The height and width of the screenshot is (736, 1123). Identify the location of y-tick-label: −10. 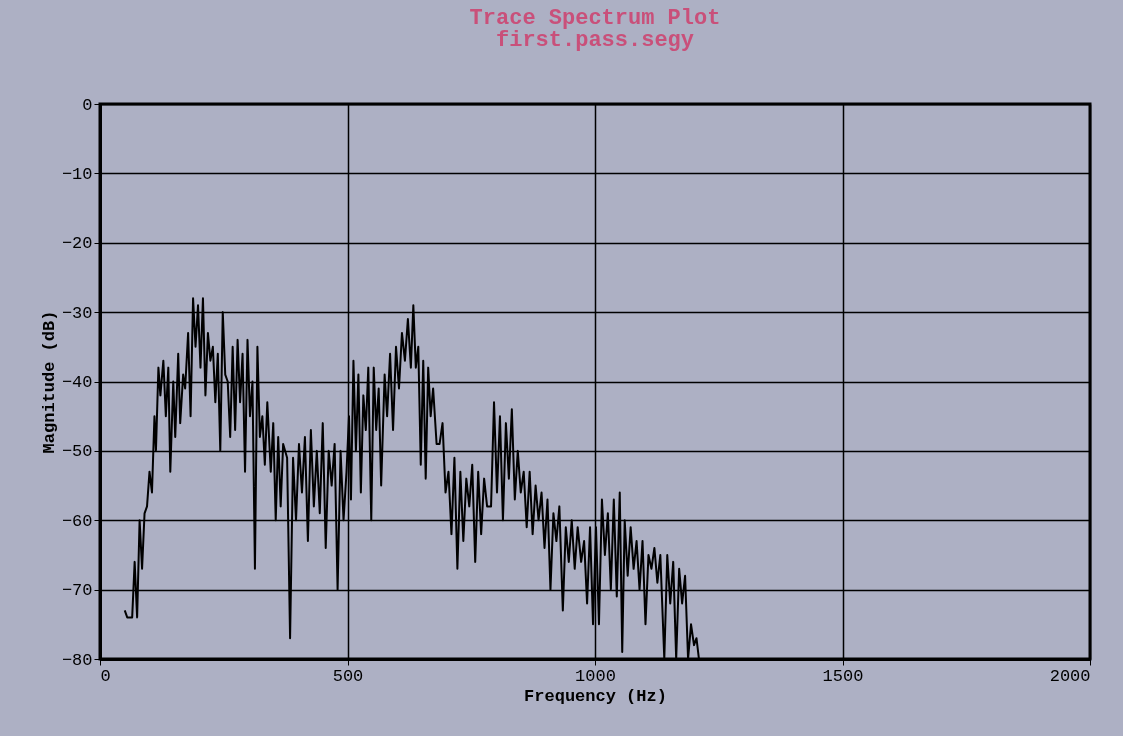
(77, 174).